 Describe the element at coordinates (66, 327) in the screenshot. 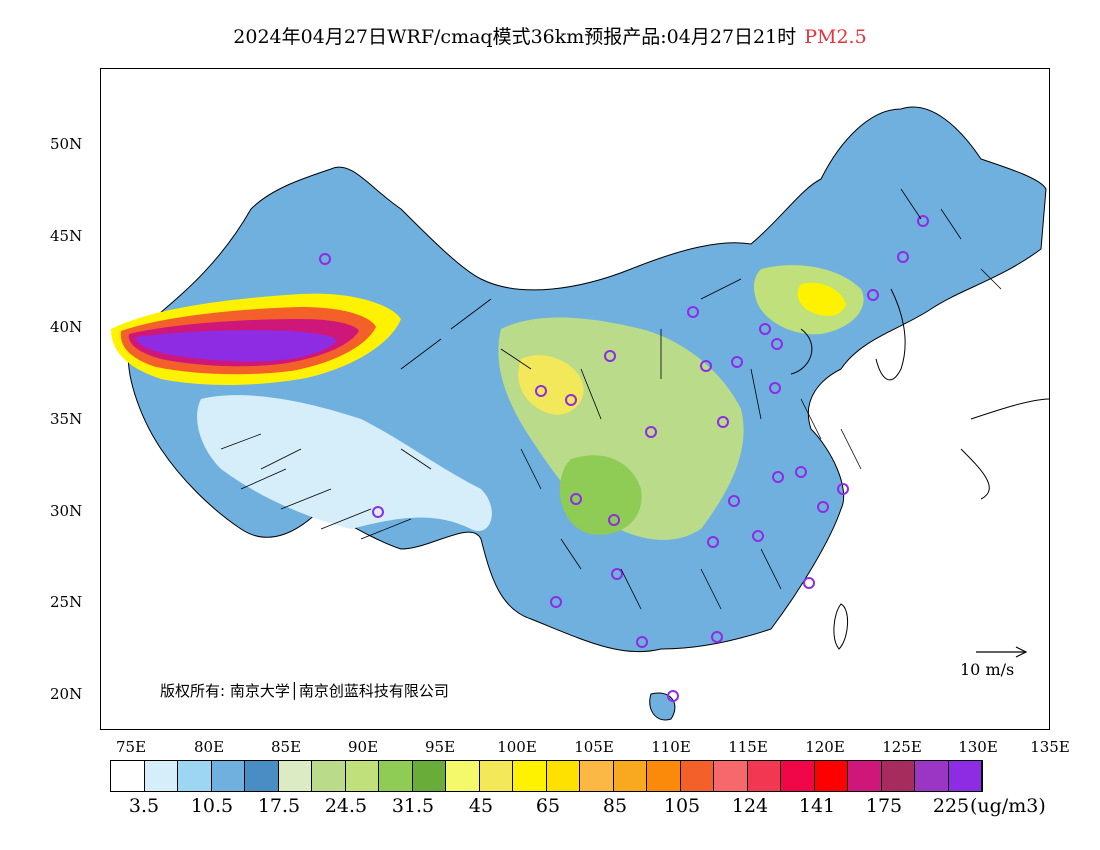

I see `lat-label: 40N` at that location.